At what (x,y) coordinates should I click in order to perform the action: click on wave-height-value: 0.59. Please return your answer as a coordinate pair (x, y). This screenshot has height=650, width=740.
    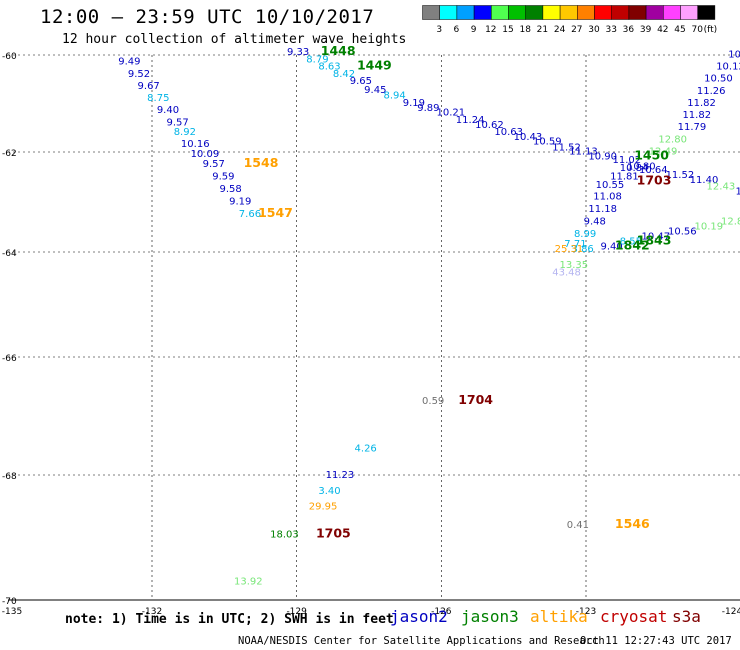
    Looking at the image, I should click on (433, 401).